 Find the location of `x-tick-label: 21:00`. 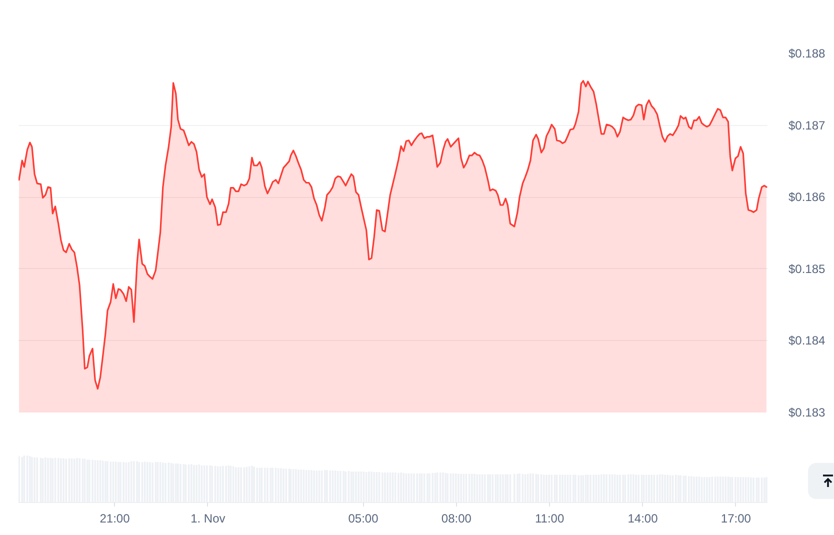

x-tick-label: 21:00 is located at coordinates (115, 519).